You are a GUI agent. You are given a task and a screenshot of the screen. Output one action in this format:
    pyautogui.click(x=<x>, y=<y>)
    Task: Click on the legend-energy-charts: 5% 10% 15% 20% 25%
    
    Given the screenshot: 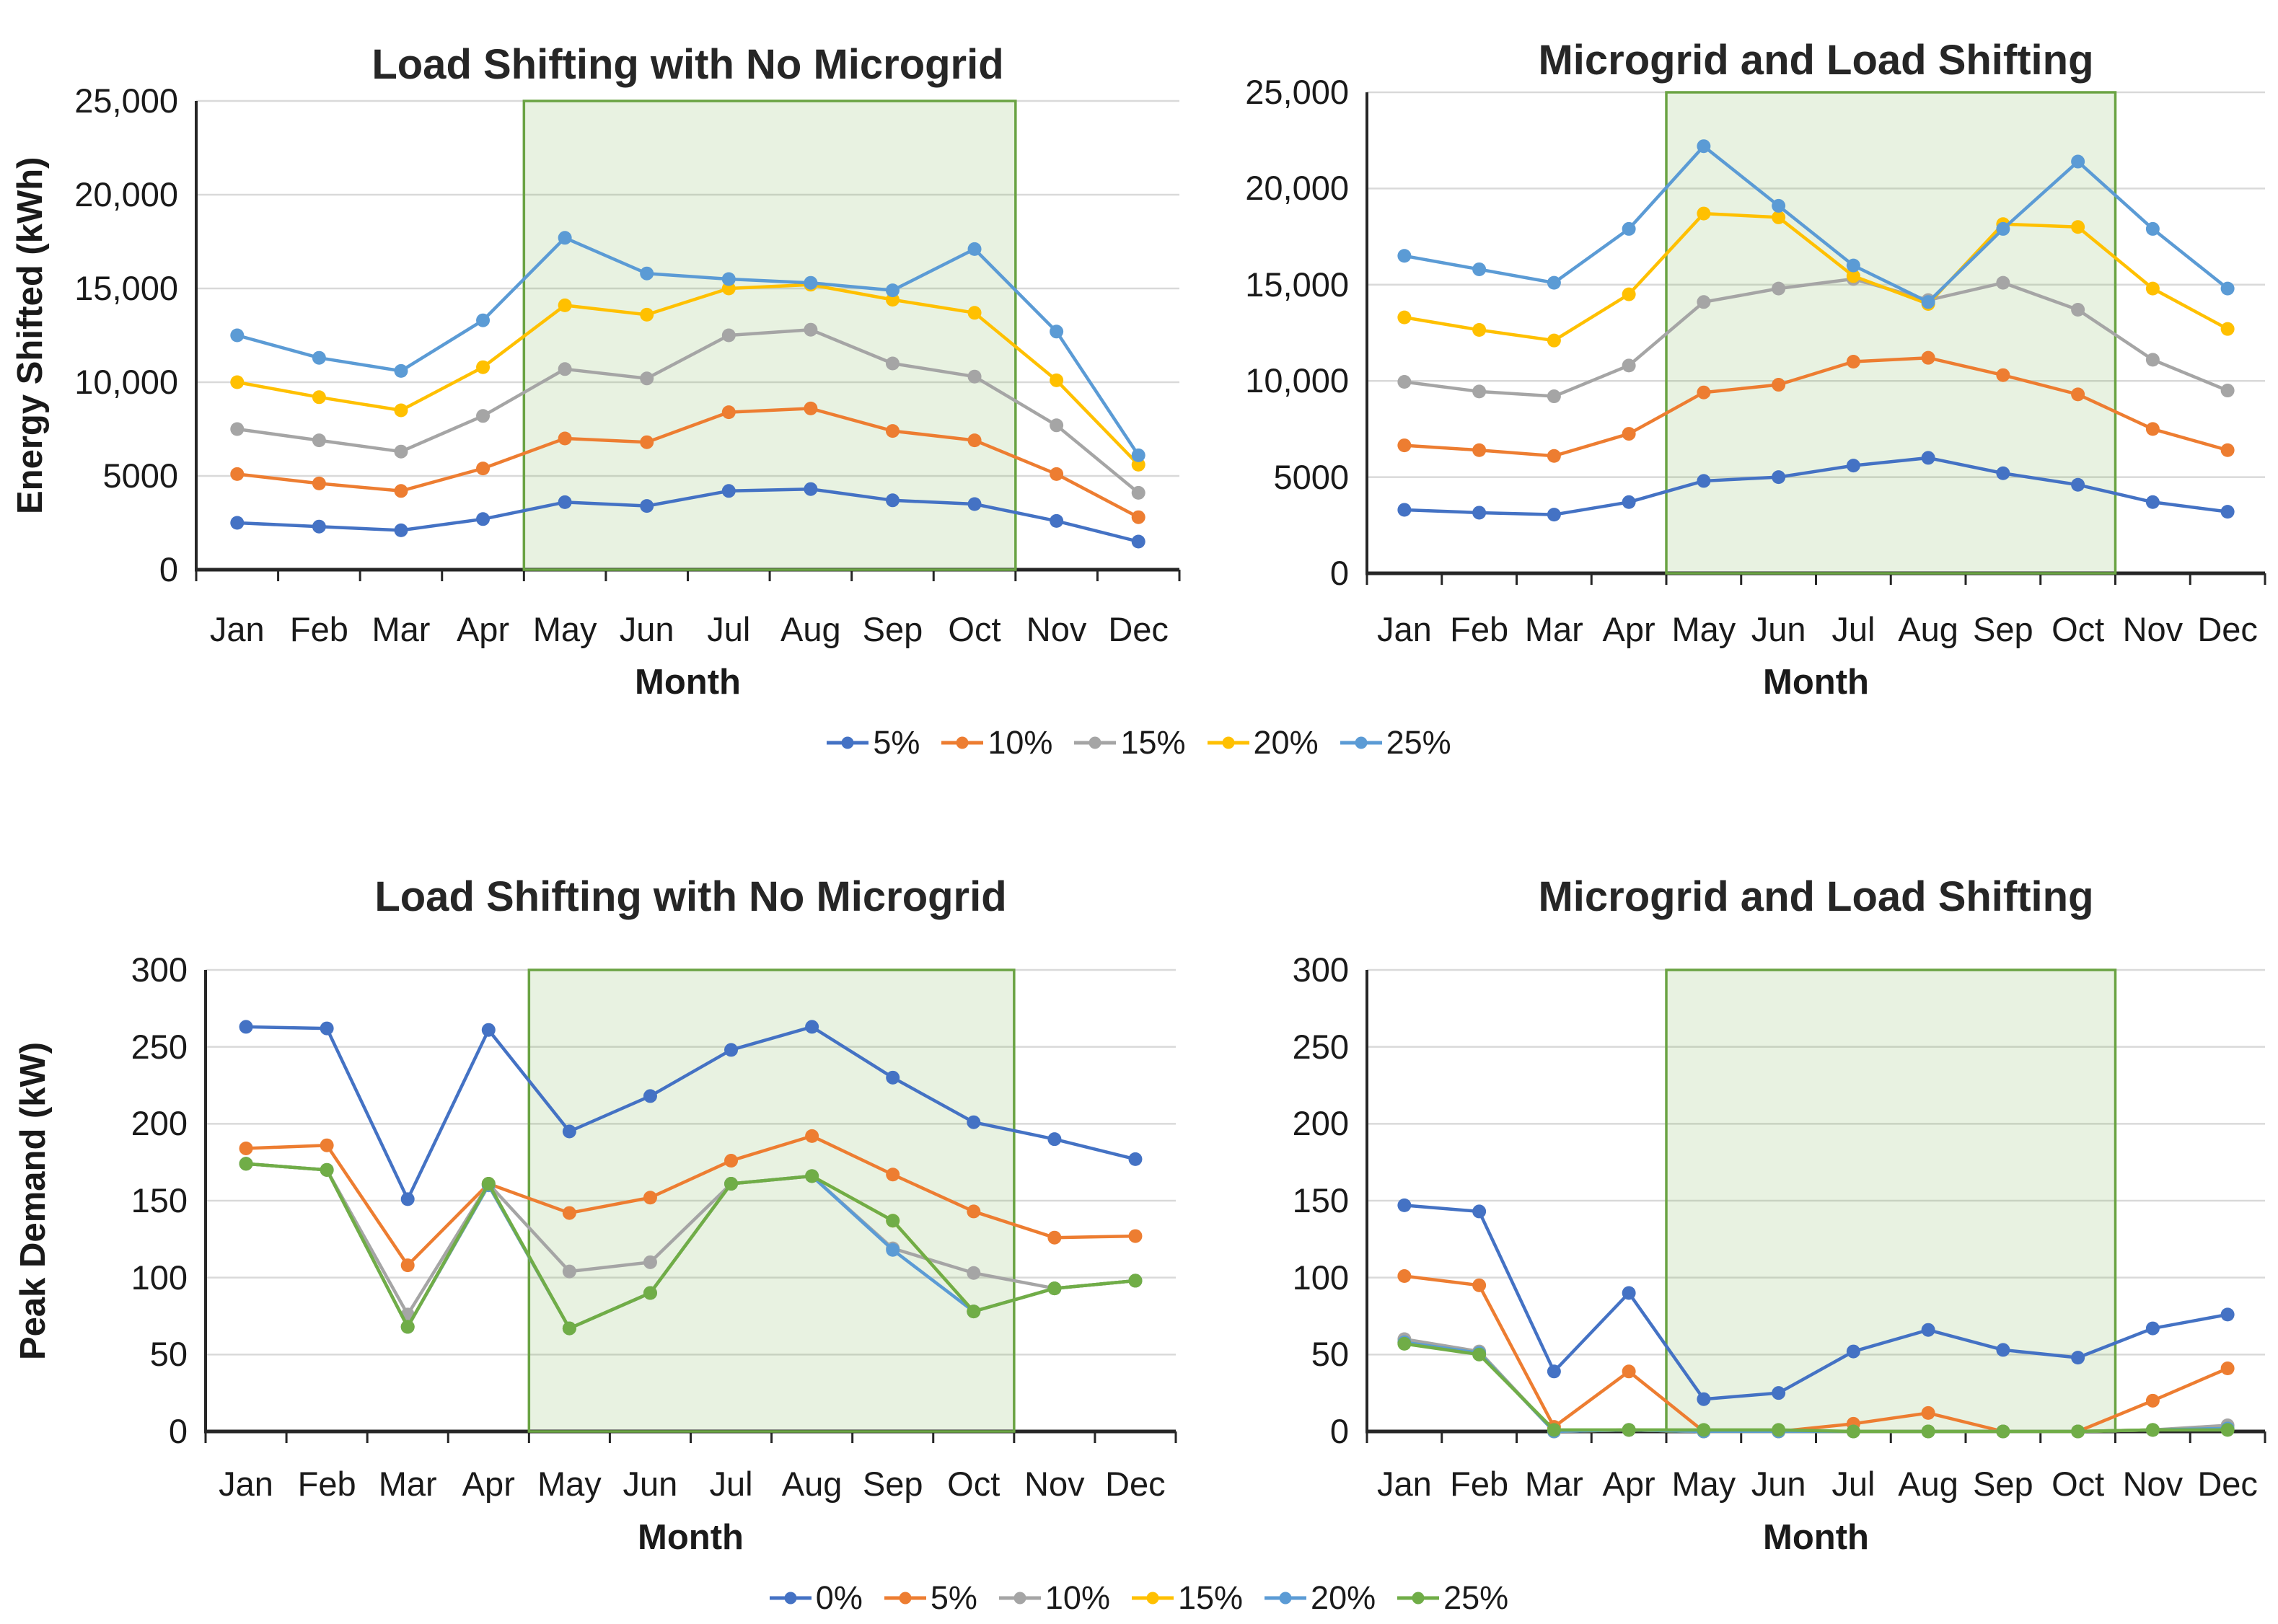 What is the action you would take?
    pyautogui.click(x=1139, y=743)
    